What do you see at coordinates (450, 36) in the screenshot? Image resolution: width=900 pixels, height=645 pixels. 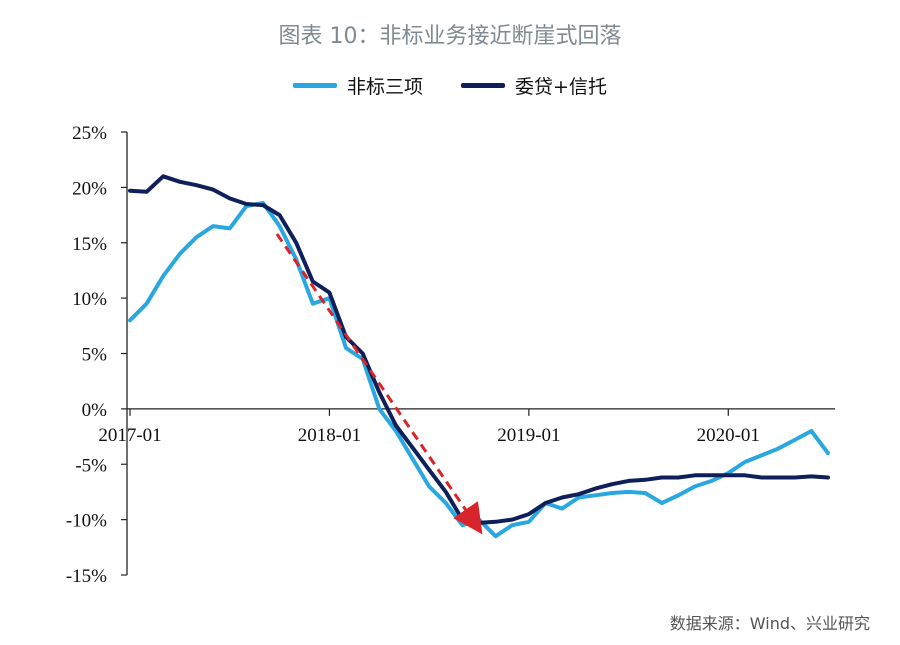 I see `chart-title: 图表 10：非标业务接近断崖式回落` at bounding box center [450, 36].